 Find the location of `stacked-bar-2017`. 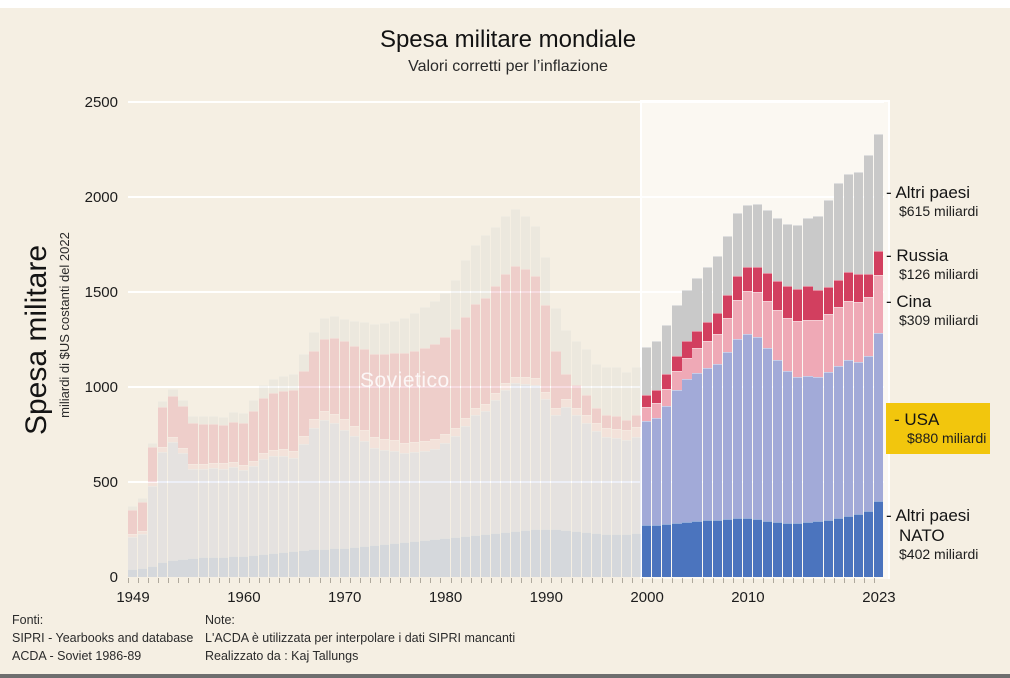

stacked-bar-2017 is located at coordinates (818, 396).